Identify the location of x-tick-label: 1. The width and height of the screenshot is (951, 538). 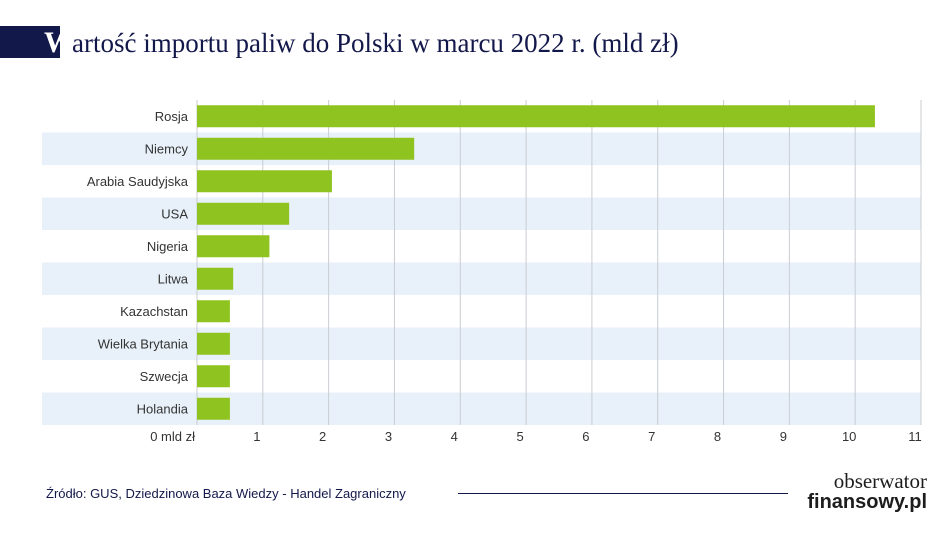
(256, 436).